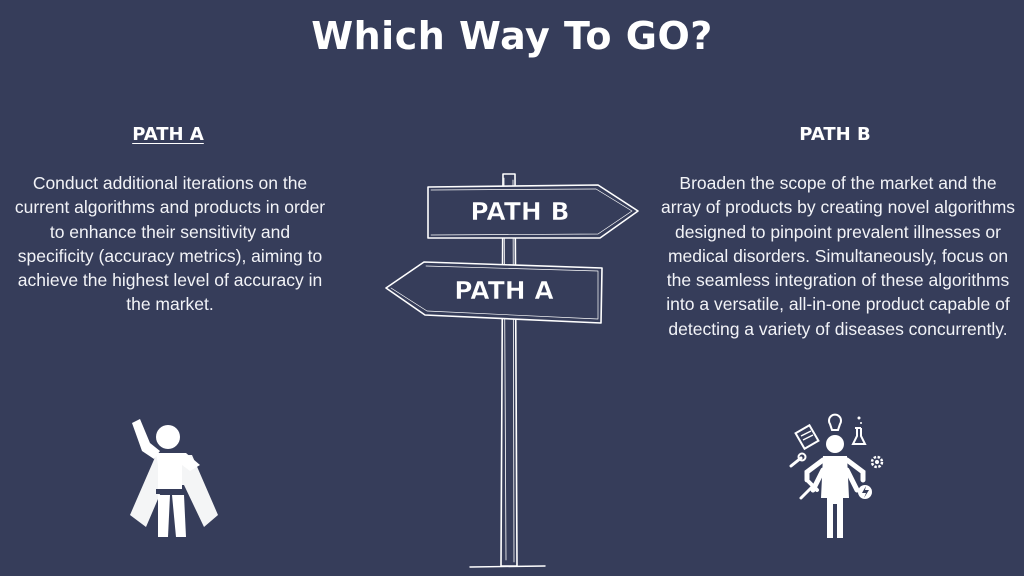 The width and height of the screenshot is (1024, 576). I want to click on lower-sign-label: PATH A, so click(504, 290).